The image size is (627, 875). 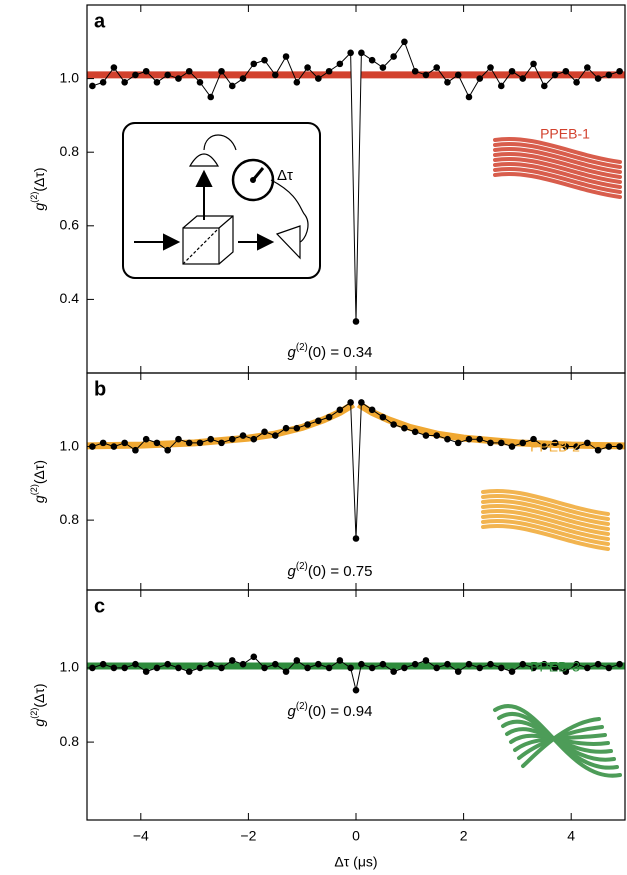 What do you see at coordinates (356, 836) in the screenshot?
I see `x-tick-label: 0` at bounding box center [356, 836].